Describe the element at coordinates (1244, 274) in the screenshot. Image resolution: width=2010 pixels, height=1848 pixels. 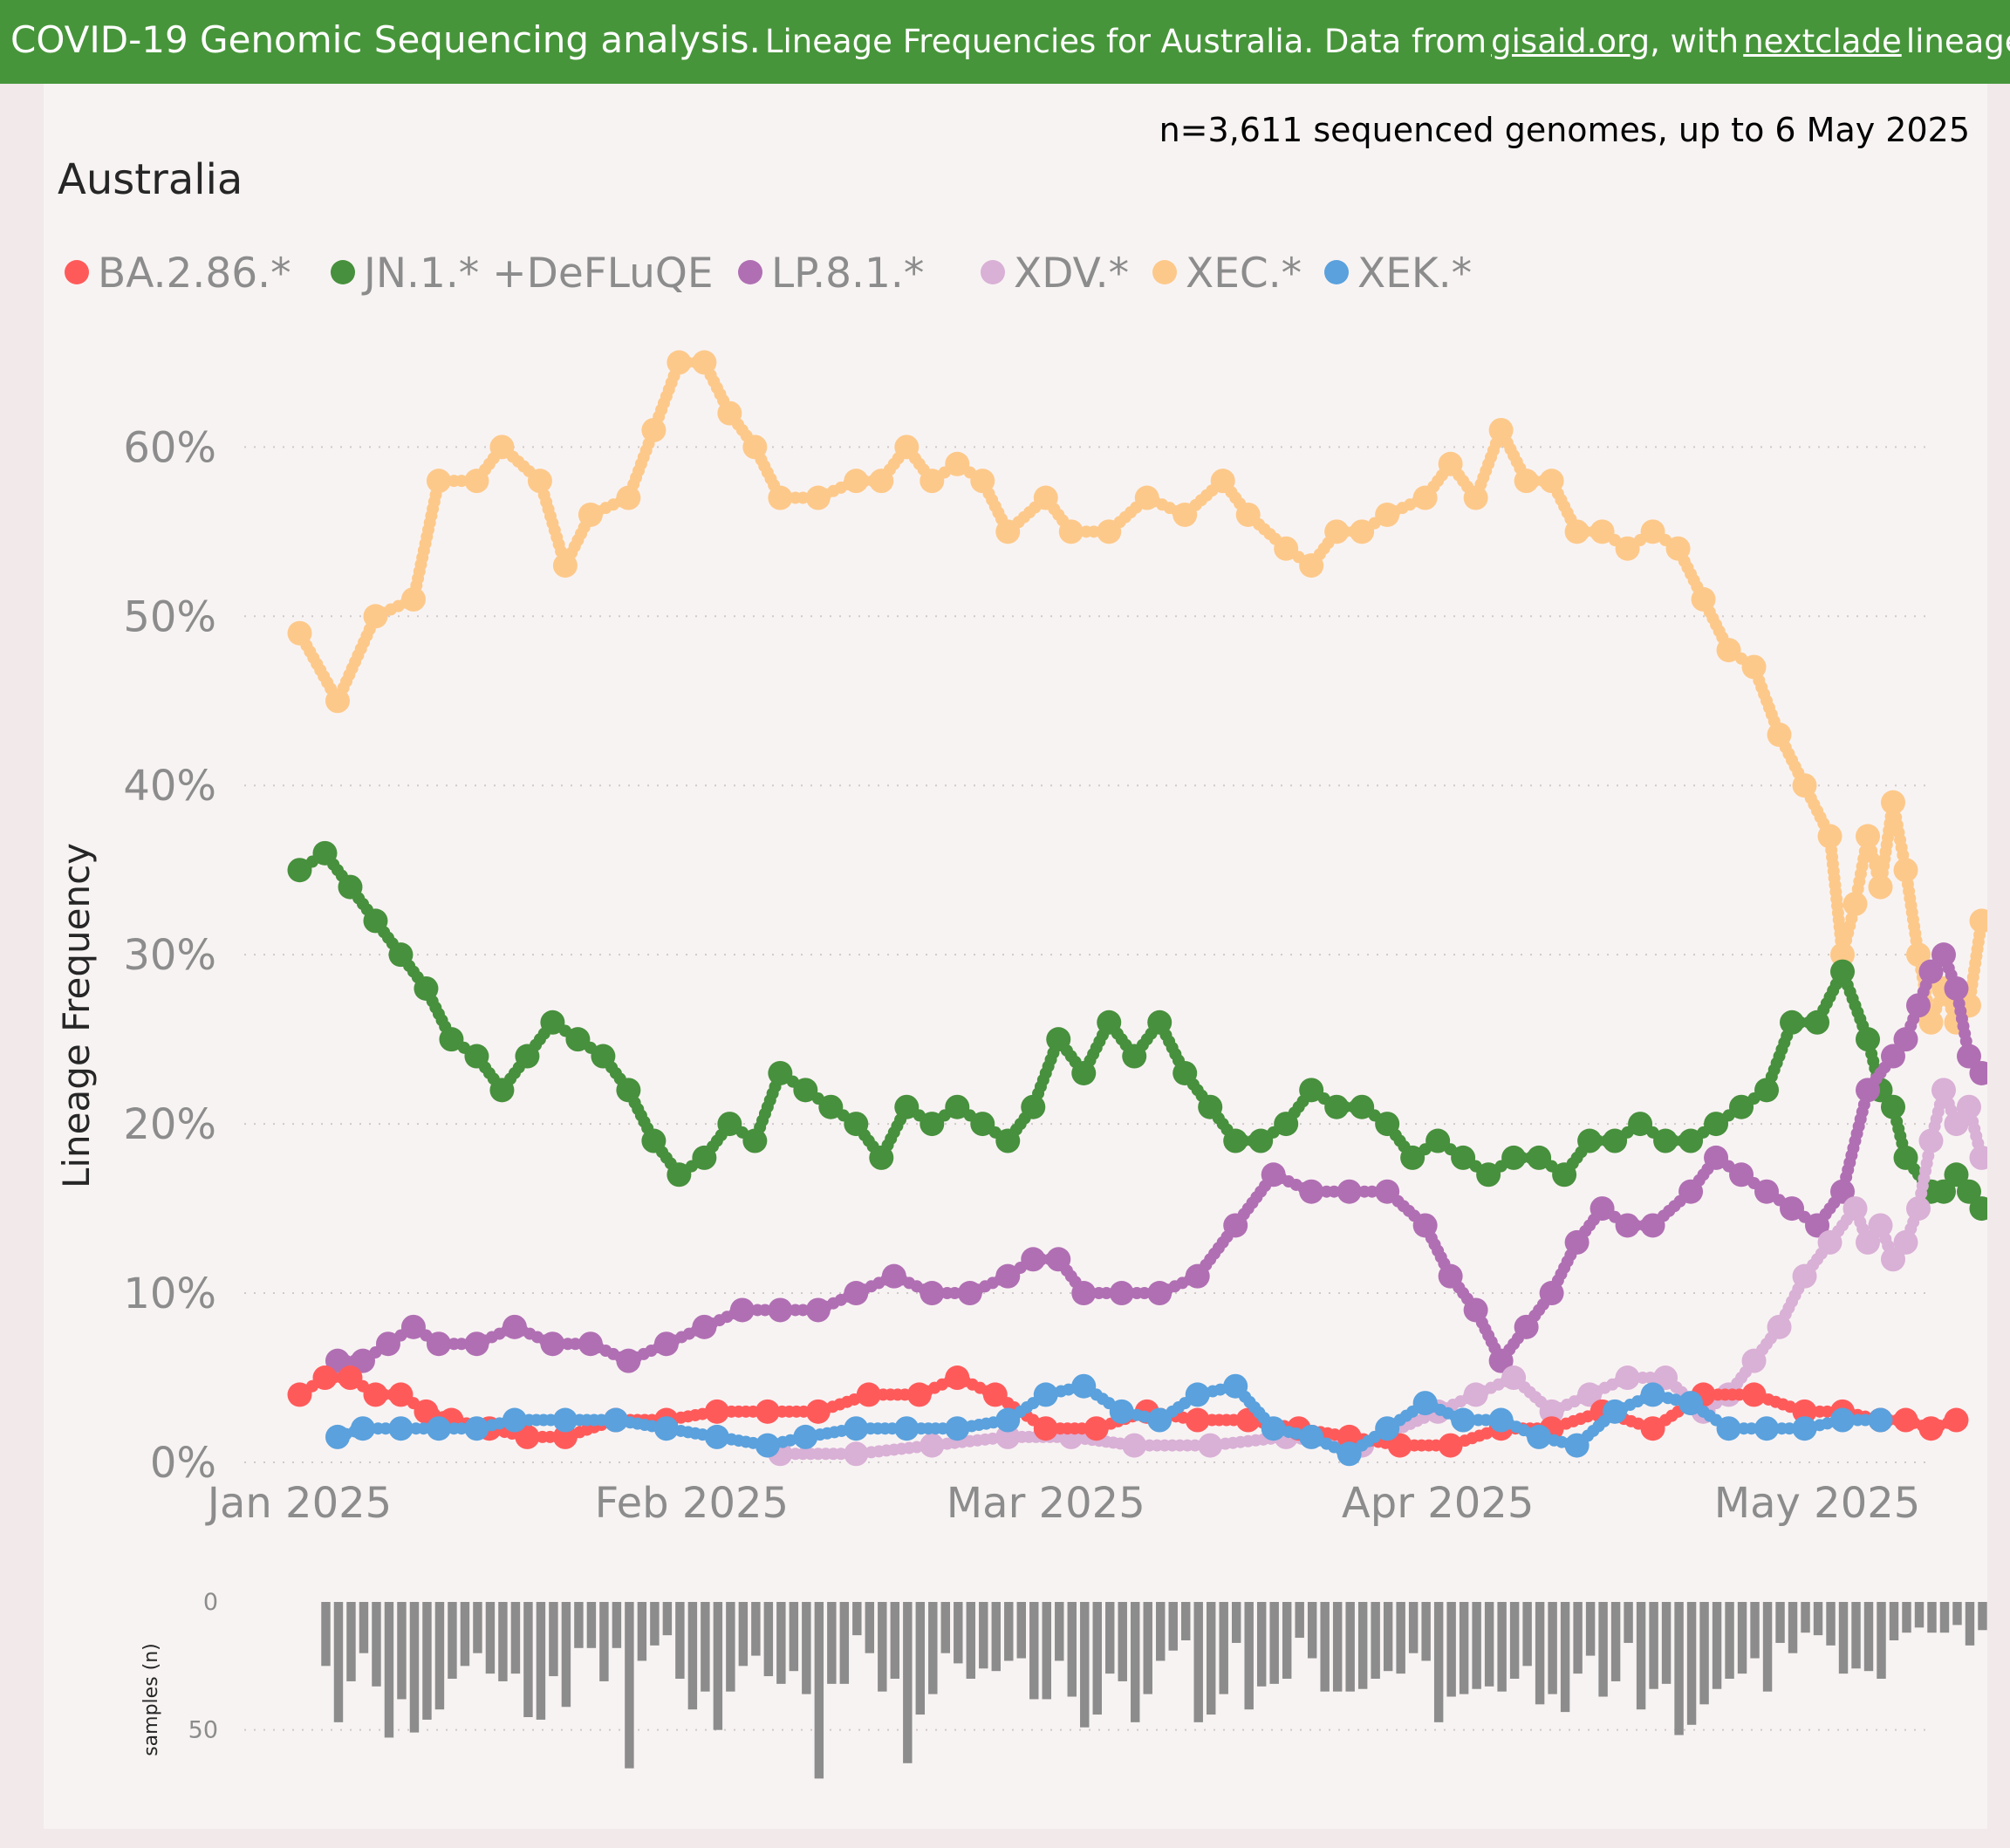
I see `legend-label-xec: XEC.*` at that location.